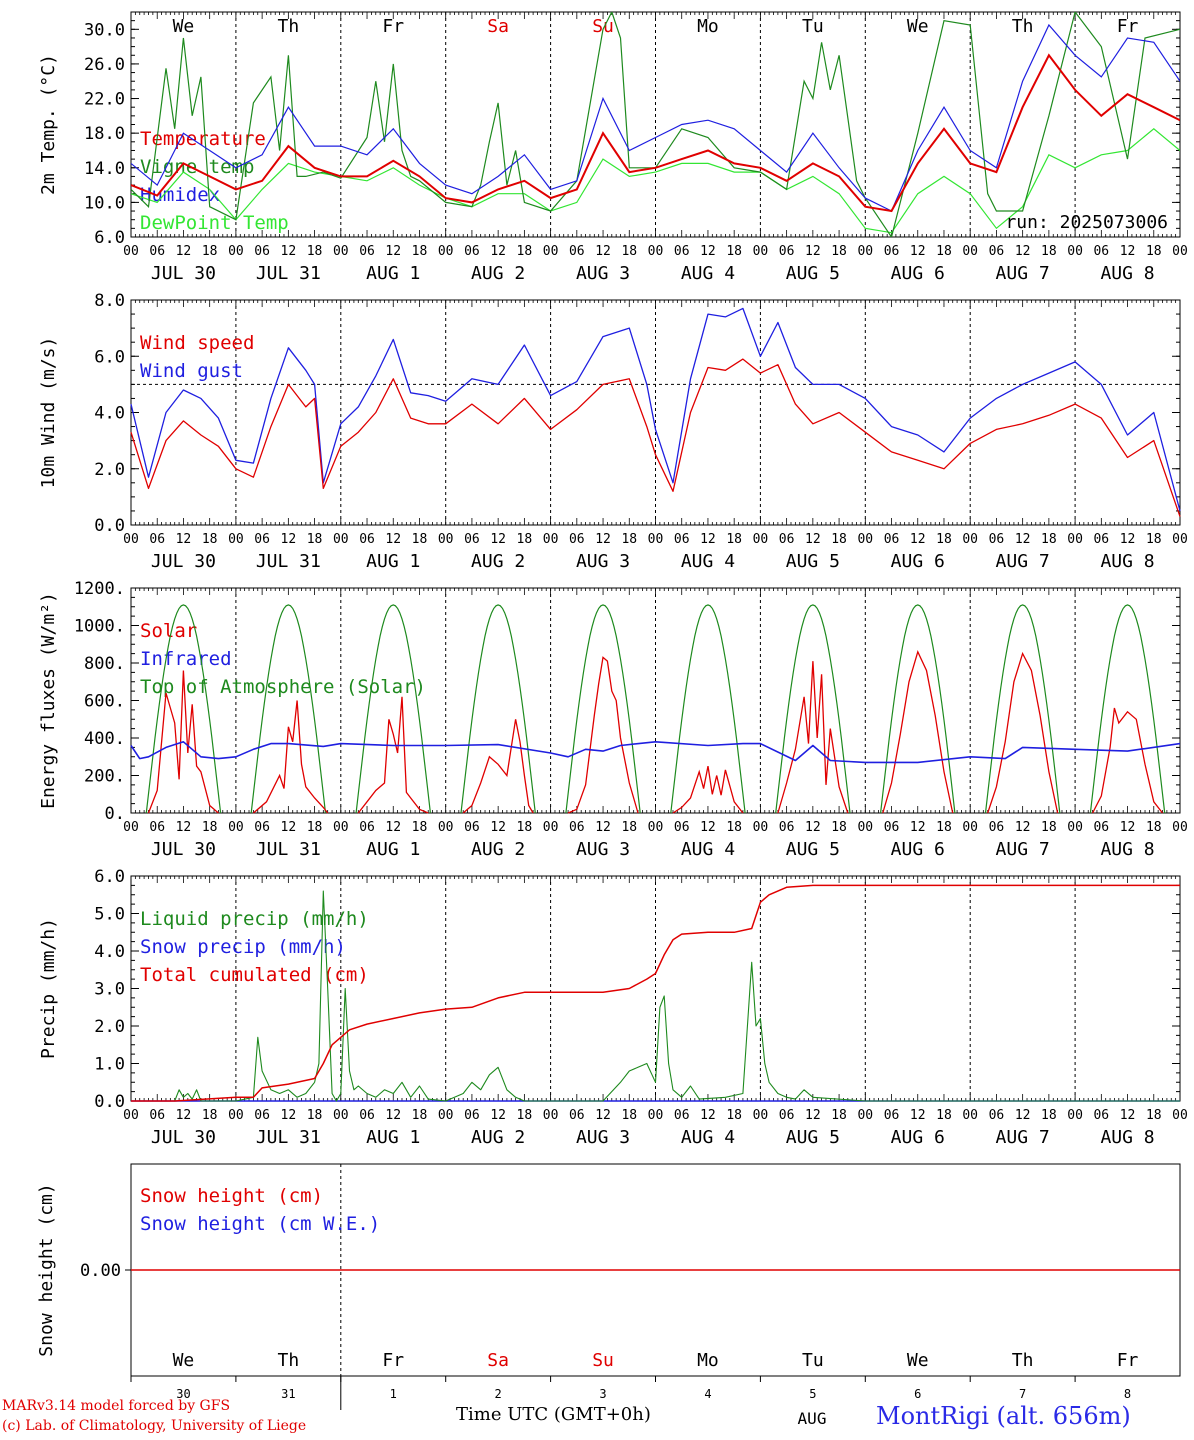 The width and height of the screenshot is (1194, 1440). Describe the element at coordinates (109, 238) in the screenshot. I see `y-tick-label: 6.0` at that location.